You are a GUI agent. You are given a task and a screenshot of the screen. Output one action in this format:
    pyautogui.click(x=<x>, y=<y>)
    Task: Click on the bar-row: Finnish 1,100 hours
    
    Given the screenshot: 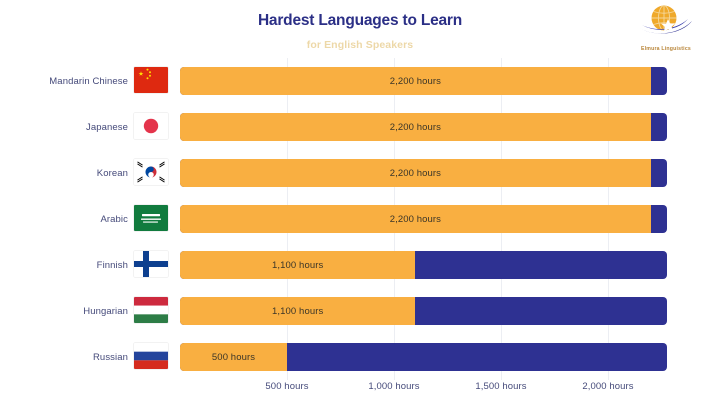 What is the action you would take?
    pyautogui.click(x=360, y=265)
    